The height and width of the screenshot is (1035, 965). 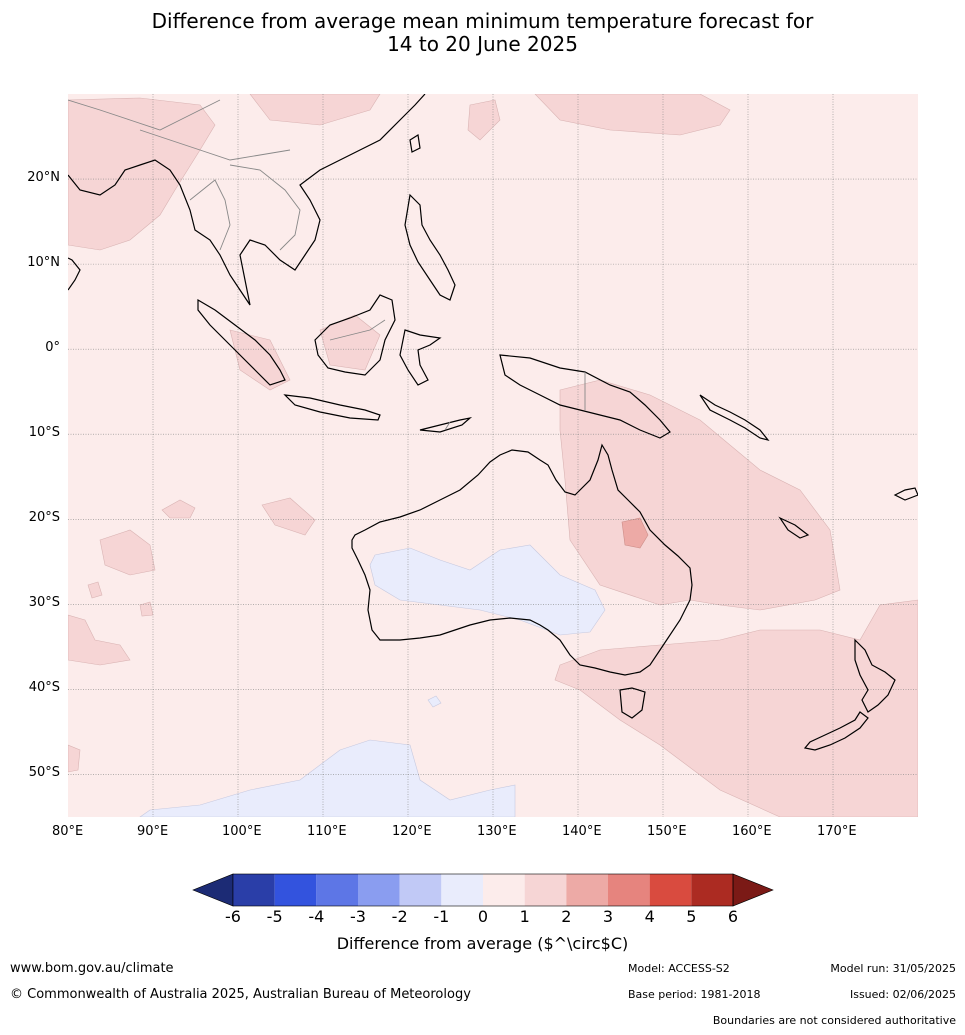 I want to click on longitude-label: 80°E, so click(x=68, y=831).